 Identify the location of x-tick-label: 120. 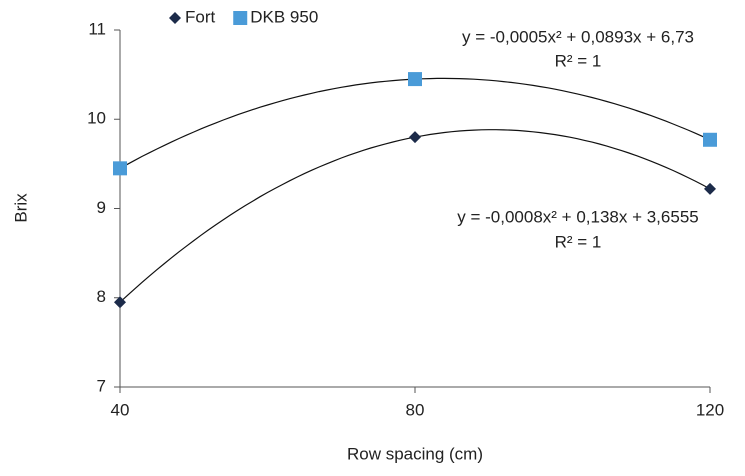
(710, 409).